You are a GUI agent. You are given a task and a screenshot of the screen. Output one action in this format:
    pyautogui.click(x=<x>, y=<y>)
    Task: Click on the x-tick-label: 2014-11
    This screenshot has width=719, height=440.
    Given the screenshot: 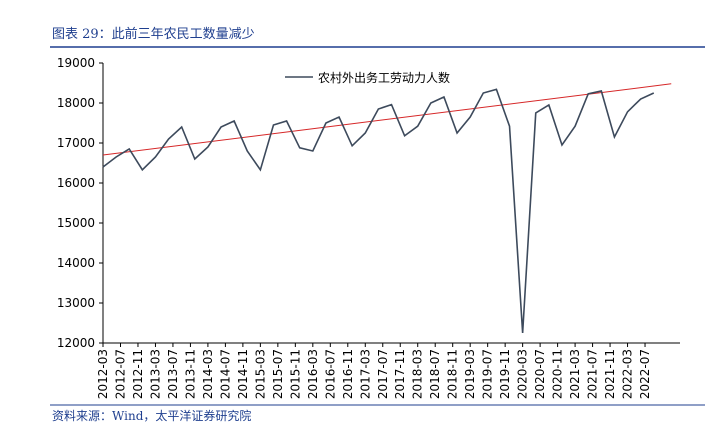 What is the action you would take?
    pyautogui.click(x=243, y=374)
    